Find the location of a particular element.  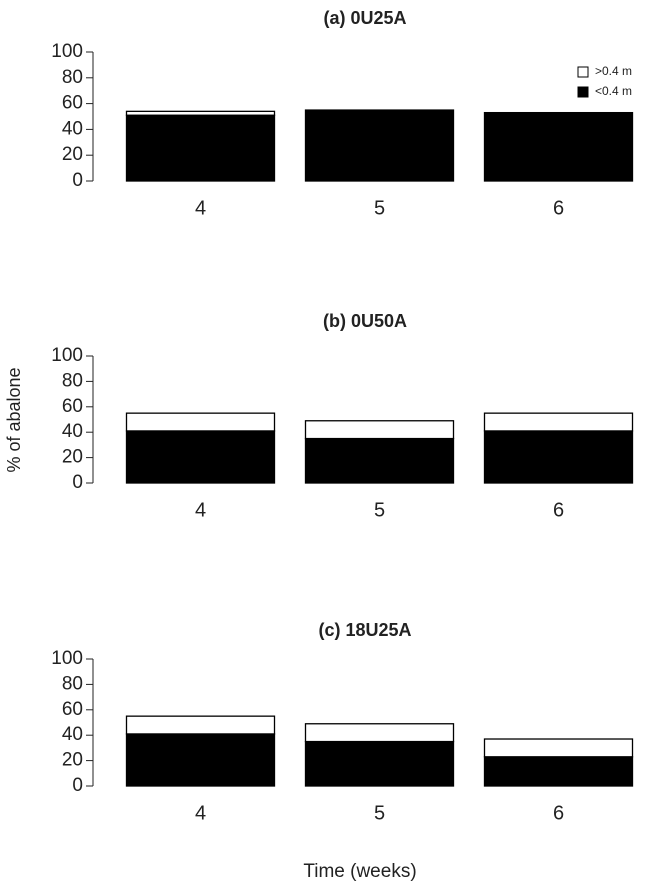

chart-title: (a) 0U25A is located at coordinates (364, 18).